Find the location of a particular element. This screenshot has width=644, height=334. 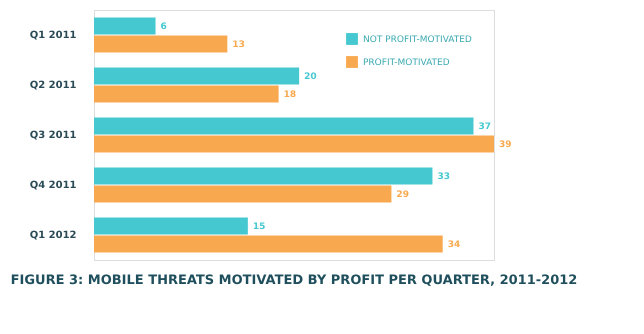

y-tick-label: Q2 2011 is located at coordinates (53, 85).